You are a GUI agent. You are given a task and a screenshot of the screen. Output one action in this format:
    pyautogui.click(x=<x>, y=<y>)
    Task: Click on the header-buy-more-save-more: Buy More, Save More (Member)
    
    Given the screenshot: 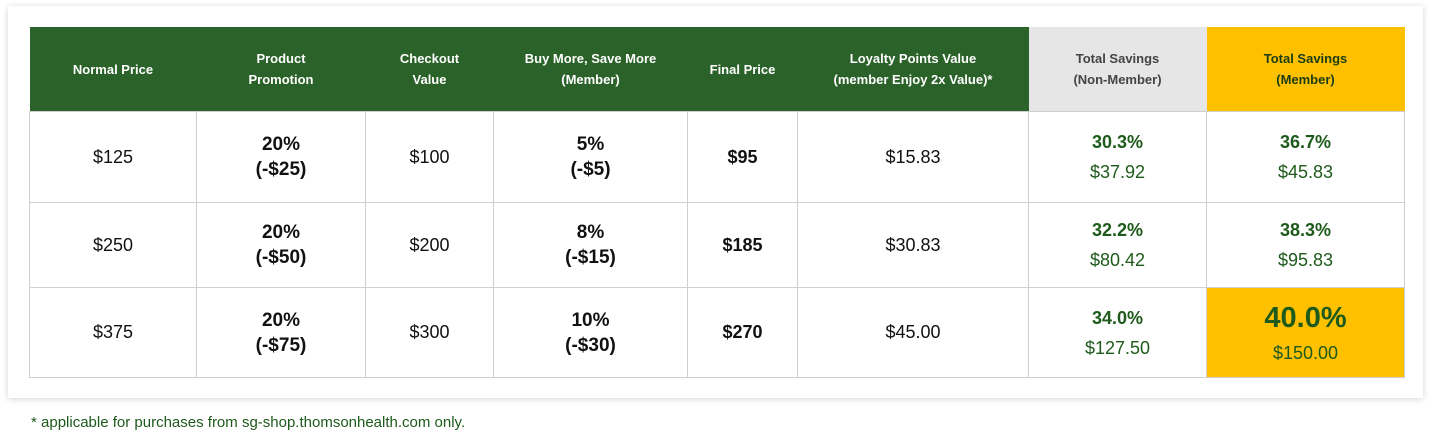 What is the action you would take?
    pyautogui.click(x=590, y=69)
    